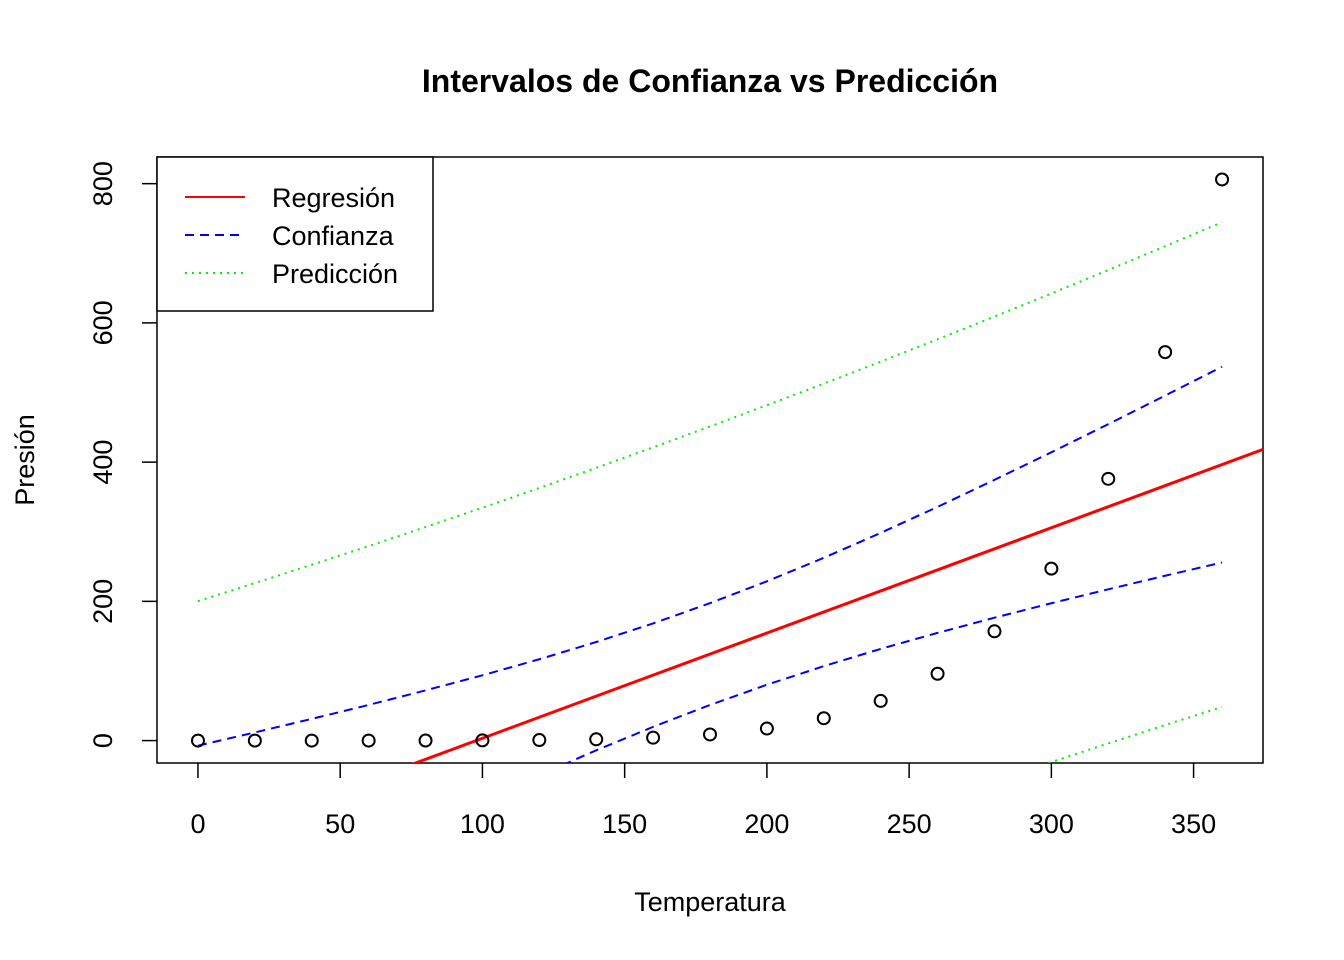 Image resolution: width=1344 pixels, height=960 pixels. What do you see at coordinates (482, 824) in the screenshot?
I see `x-tick-label: 100` at bounding box center [482, 824].